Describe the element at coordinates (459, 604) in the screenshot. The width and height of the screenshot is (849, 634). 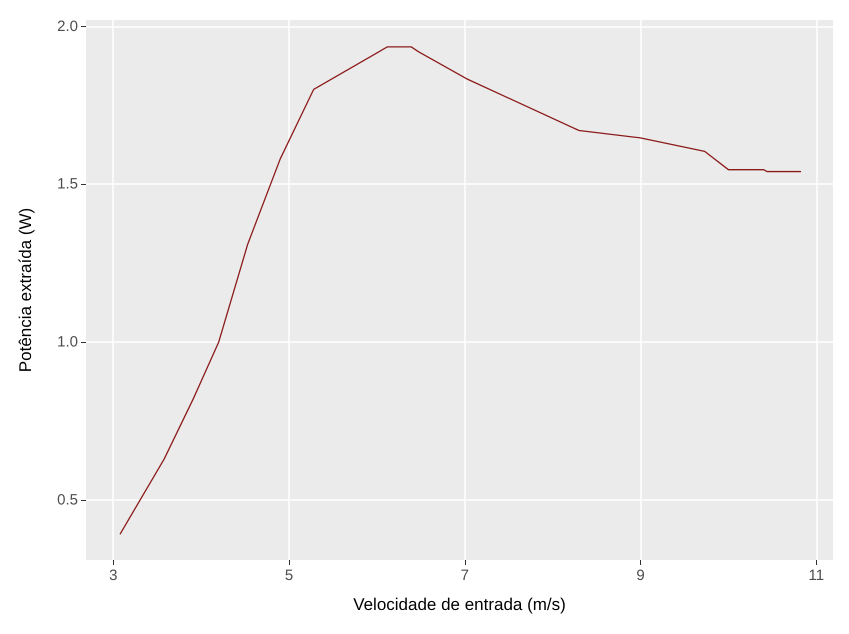
I see `x-axis-title: Velocidade de entrada (m/s)` at that location.